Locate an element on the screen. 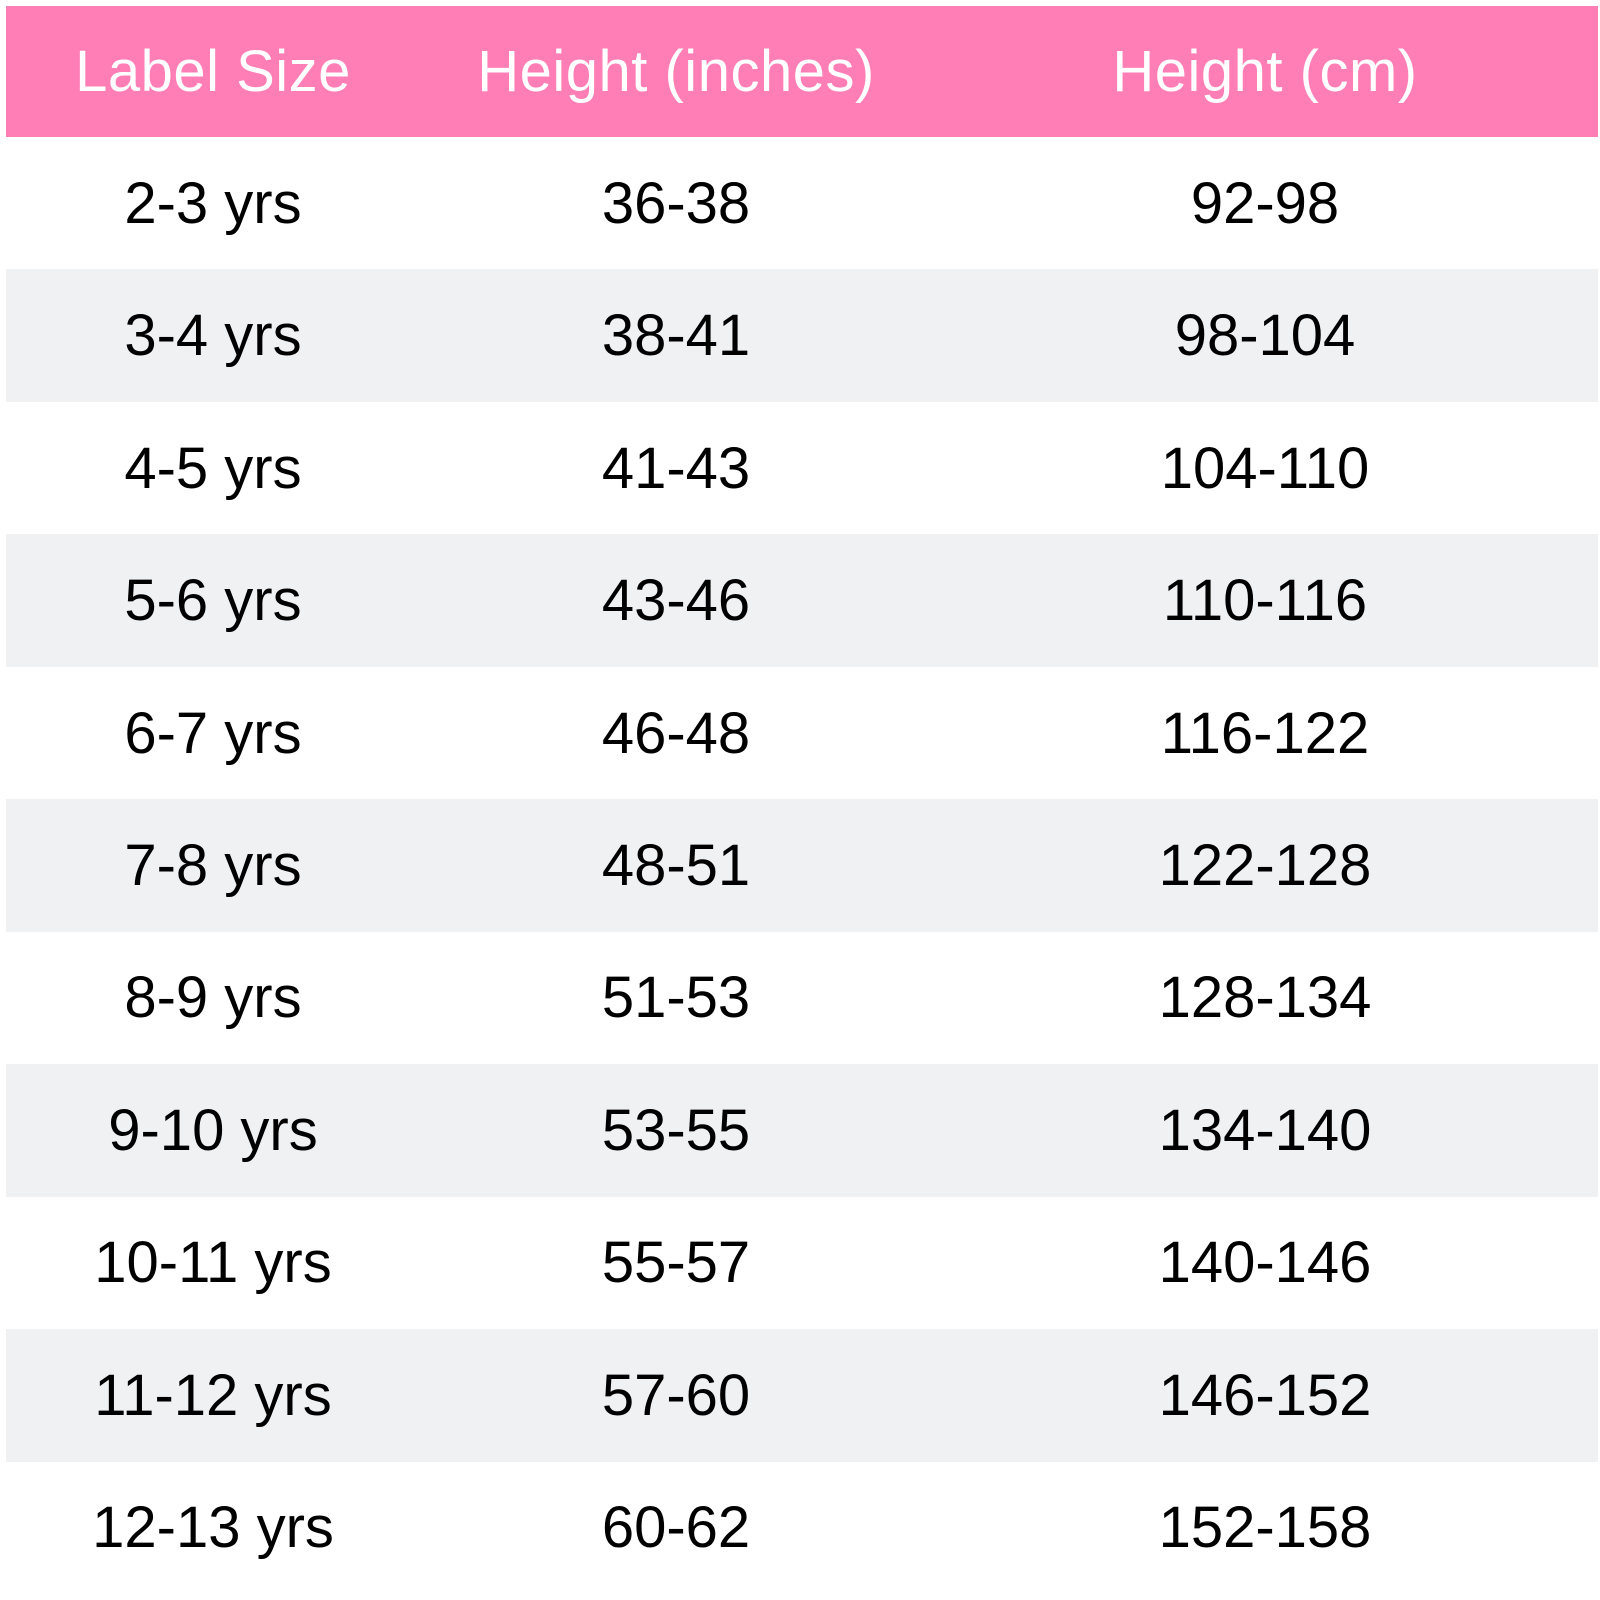  label-size-cell: 8-9 yrs is located at coordinates (213, 998).